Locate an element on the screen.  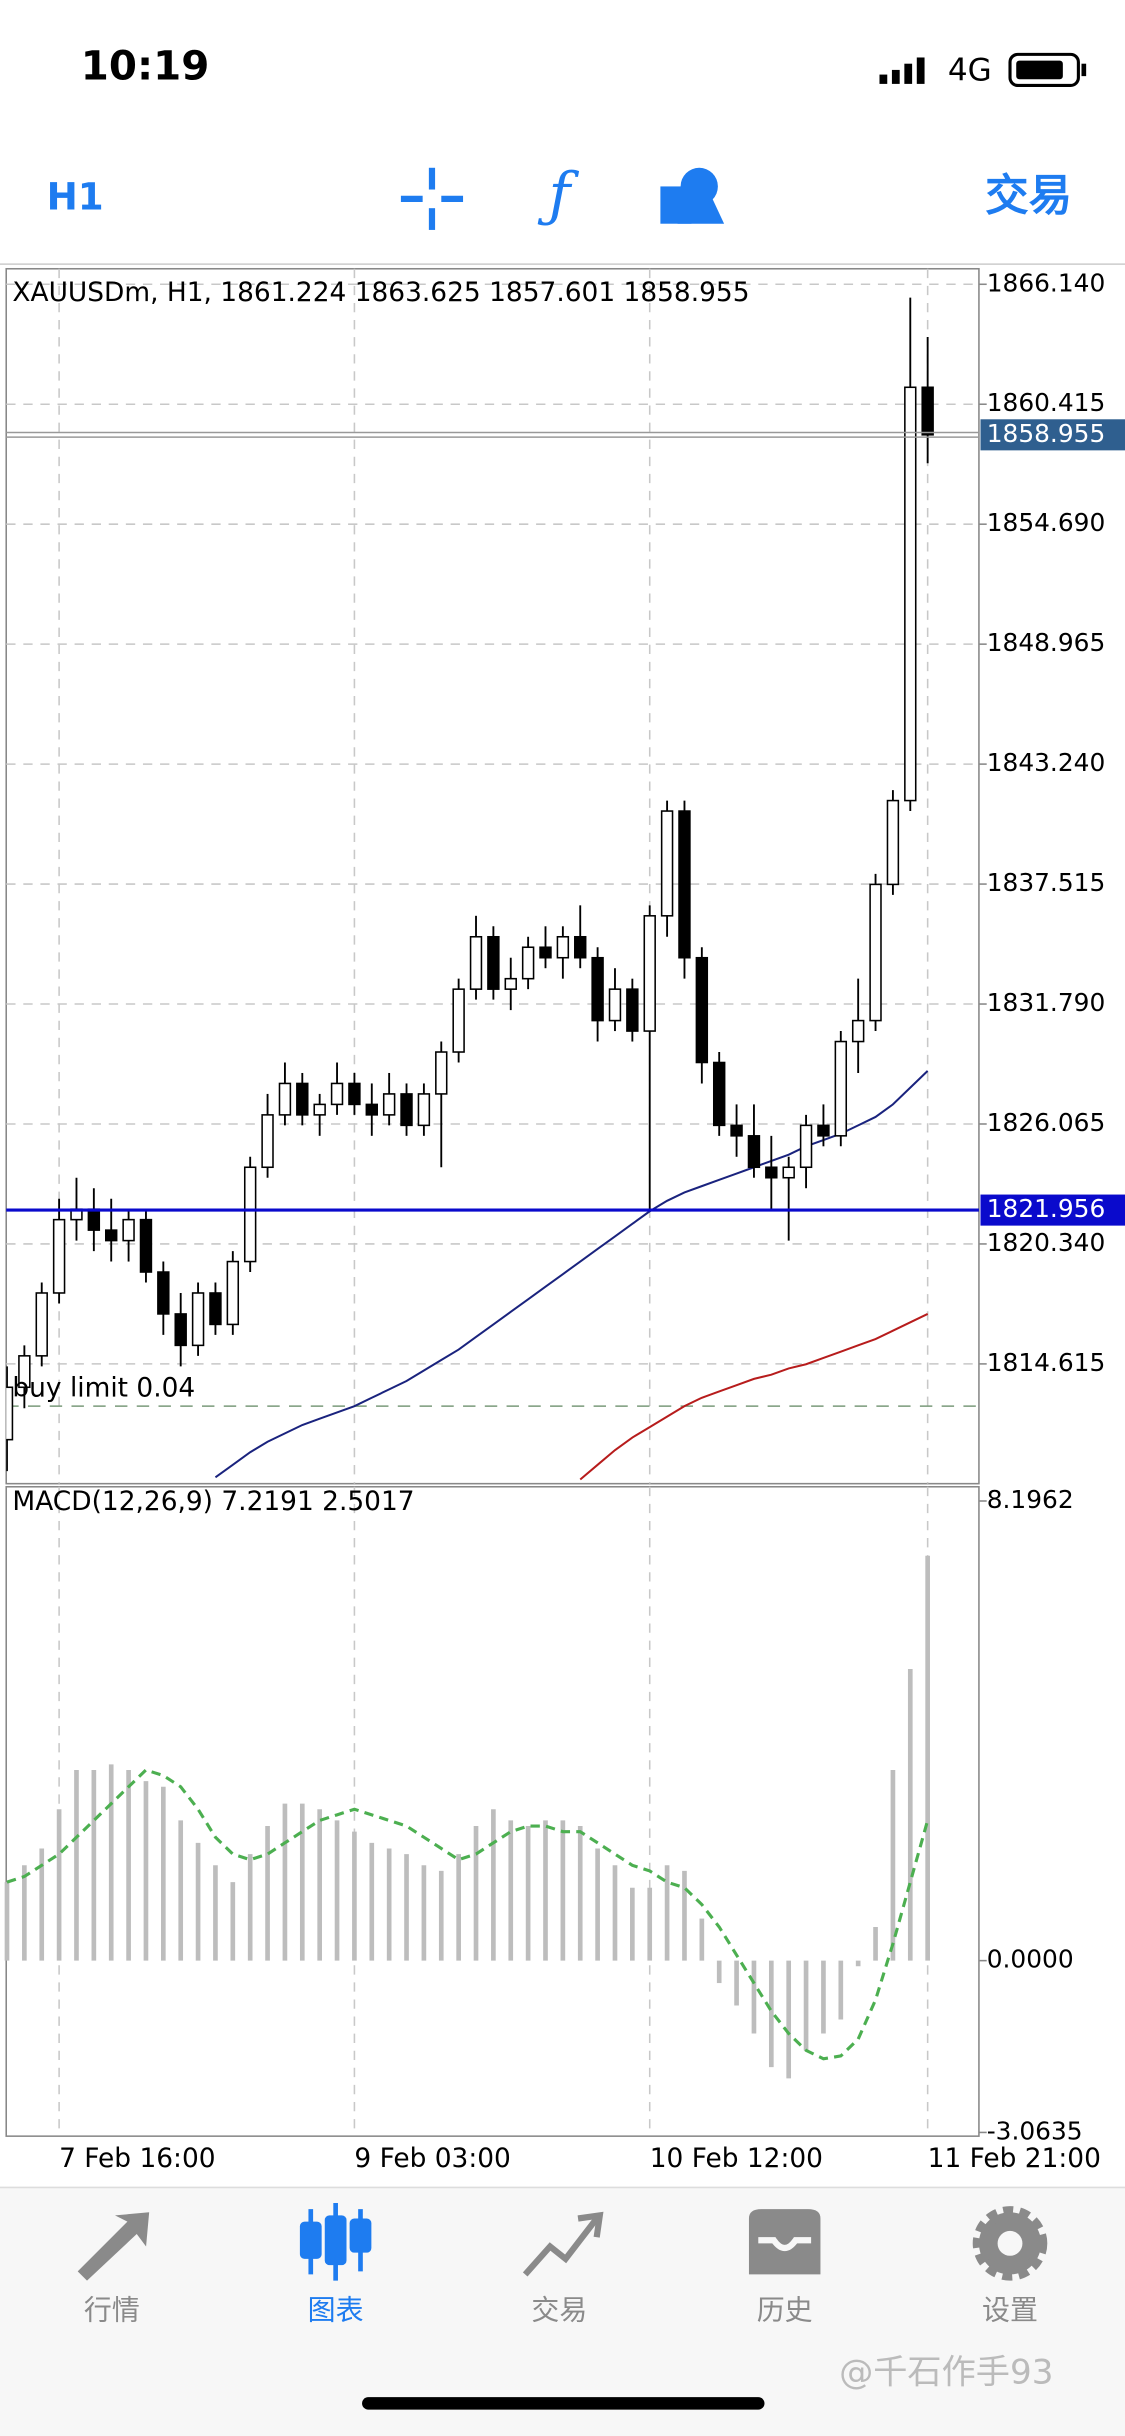
tab-label: 历史 is located at coordinates (785, 2310).